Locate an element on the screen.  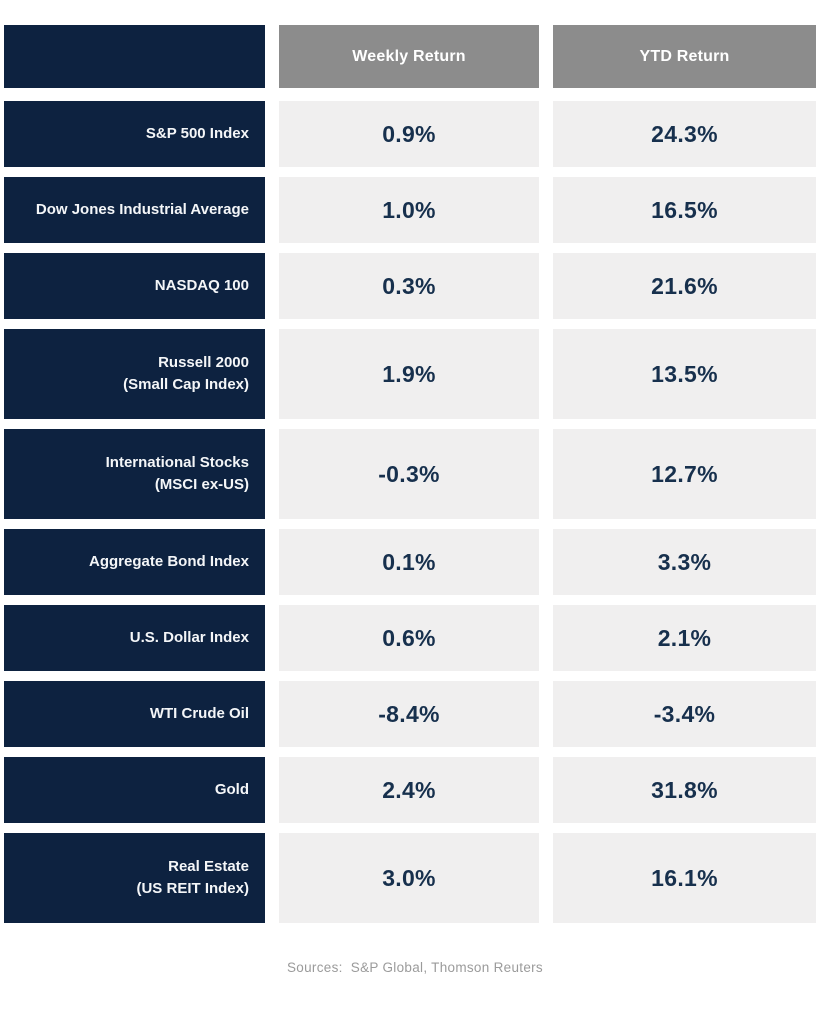
weekly-return-cell: 0.1% is located at coordinates (409, 562).